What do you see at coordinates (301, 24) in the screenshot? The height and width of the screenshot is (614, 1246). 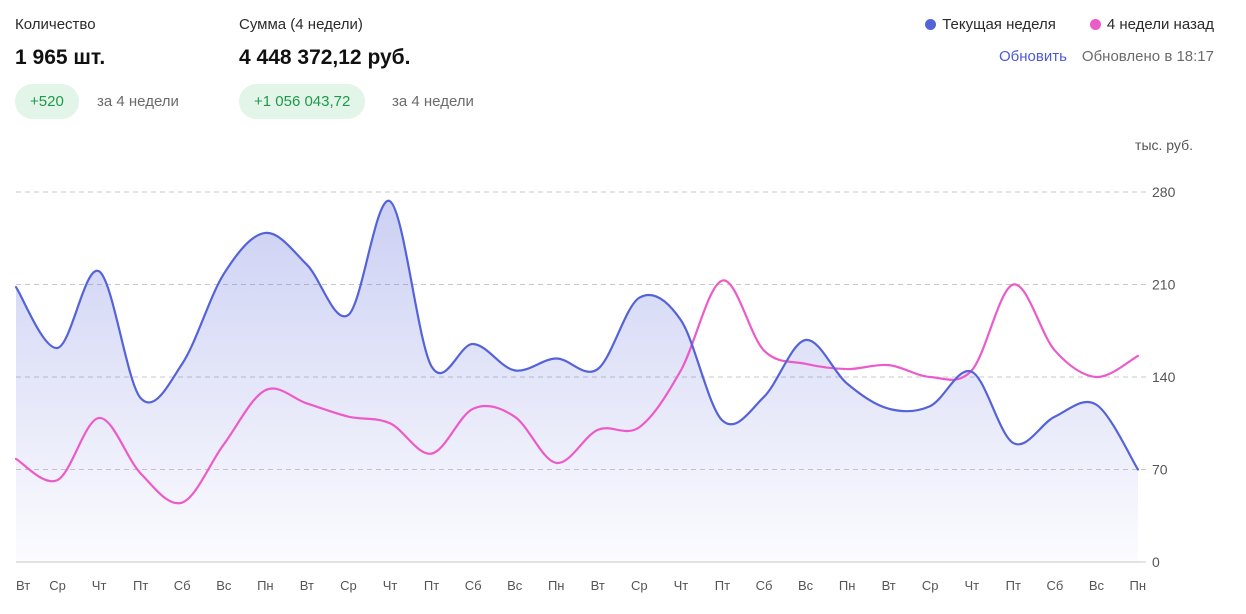 I see `sum-label: Сумма (4 недели)` at bounding box center [301, 24].